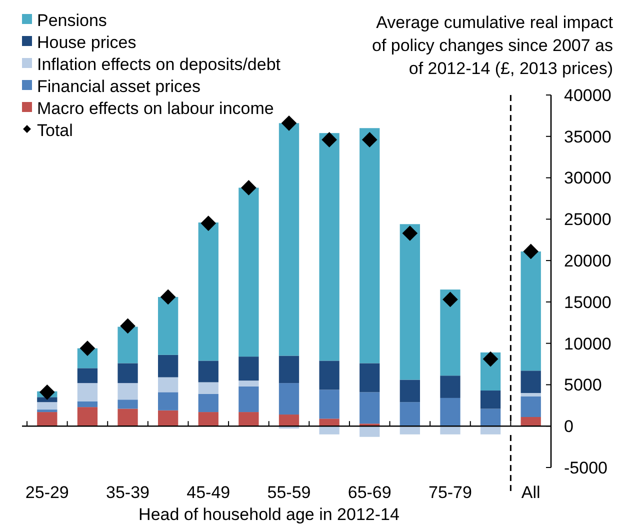 This screenshot has height=525, width=621. I want to click on x-tick-label: 45-49, so click(208, 492).